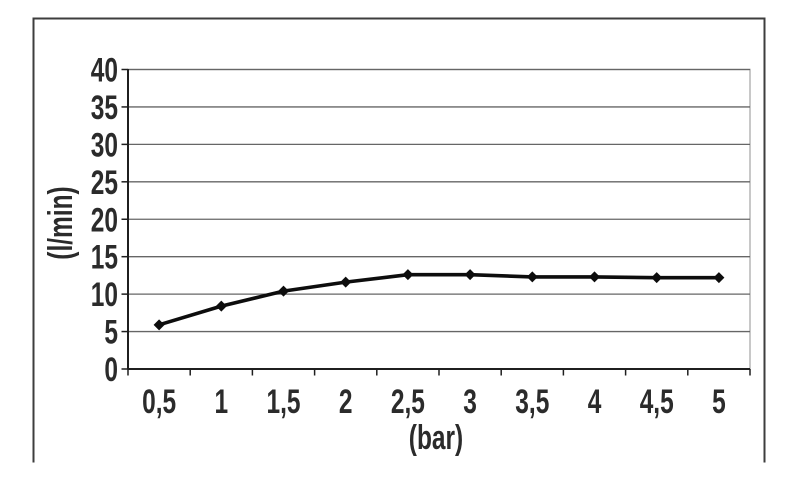 This screenshot has width=800, height=490. What do you see at coordinates (595, 402) in the screenshot?
I see `x-tick-label-4: 4` at bounding box center [595, 402].